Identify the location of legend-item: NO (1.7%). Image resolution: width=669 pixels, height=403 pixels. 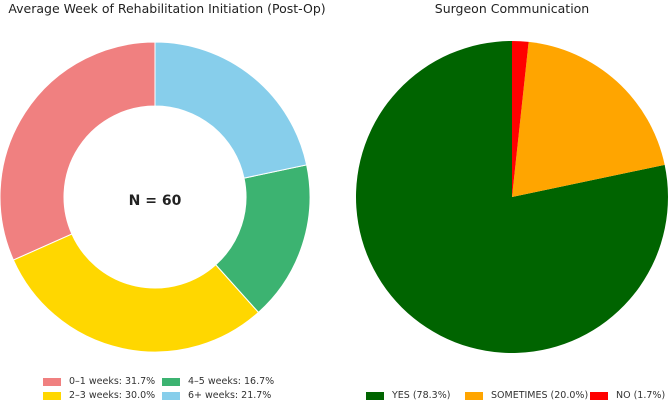
(627, 395).